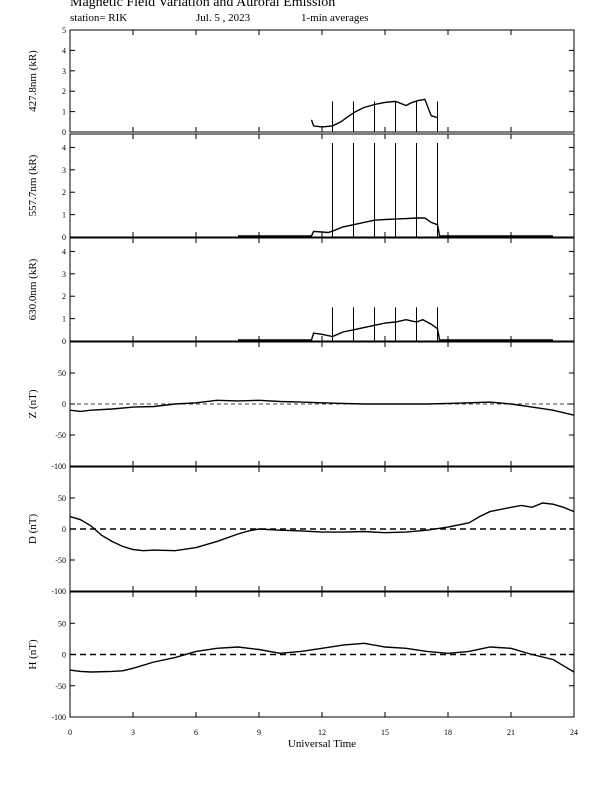 The height and width of the screenshot is (792, 612). I want to click on x-tick-label: 21, so click(511, 732).